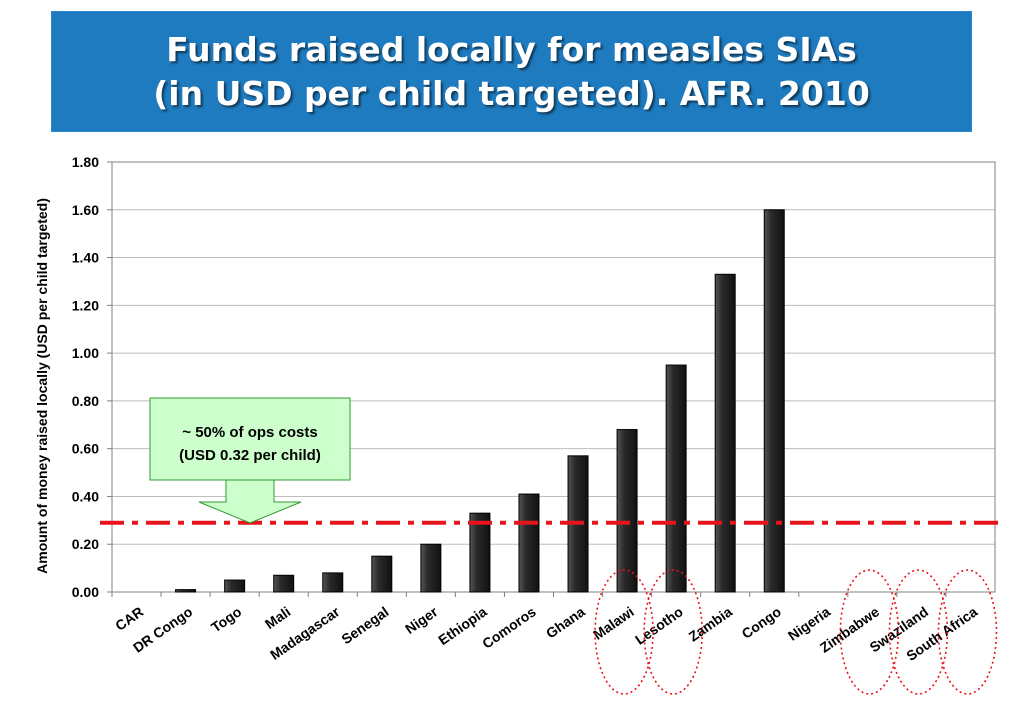 The width and height of the screenshot is (1023, 723). I want to click on bar-congo, so click(774, 401).